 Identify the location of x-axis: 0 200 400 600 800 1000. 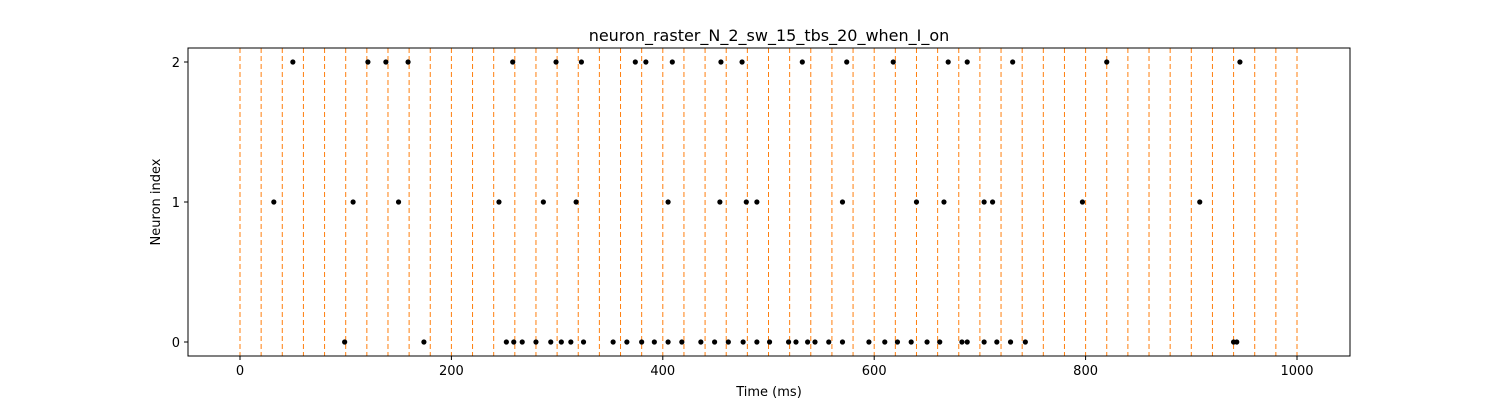
(775, 367).